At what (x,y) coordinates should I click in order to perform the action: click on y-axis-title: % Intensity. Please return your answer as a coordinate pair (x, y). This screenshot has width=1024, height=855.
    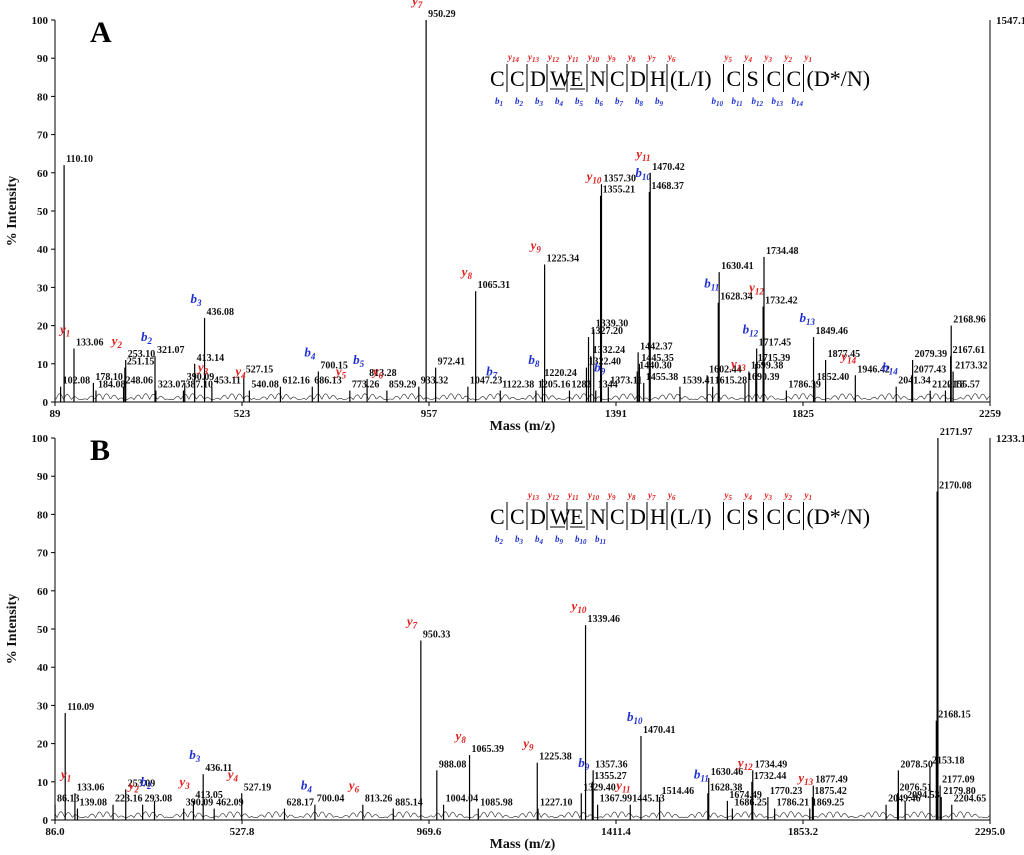
    Looking at the image, I should click on (12, 629).